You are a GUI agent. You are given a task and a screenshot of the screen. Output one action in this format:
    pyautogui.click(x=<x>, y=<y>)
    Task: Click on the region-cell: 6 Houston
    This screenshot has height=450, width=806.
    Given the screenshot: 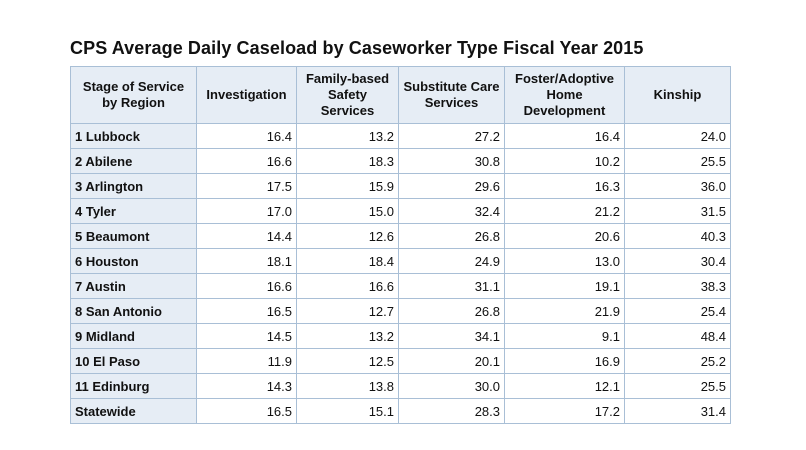 What is the action you would take?
    pyautogui.click(x=133, y=261)
    